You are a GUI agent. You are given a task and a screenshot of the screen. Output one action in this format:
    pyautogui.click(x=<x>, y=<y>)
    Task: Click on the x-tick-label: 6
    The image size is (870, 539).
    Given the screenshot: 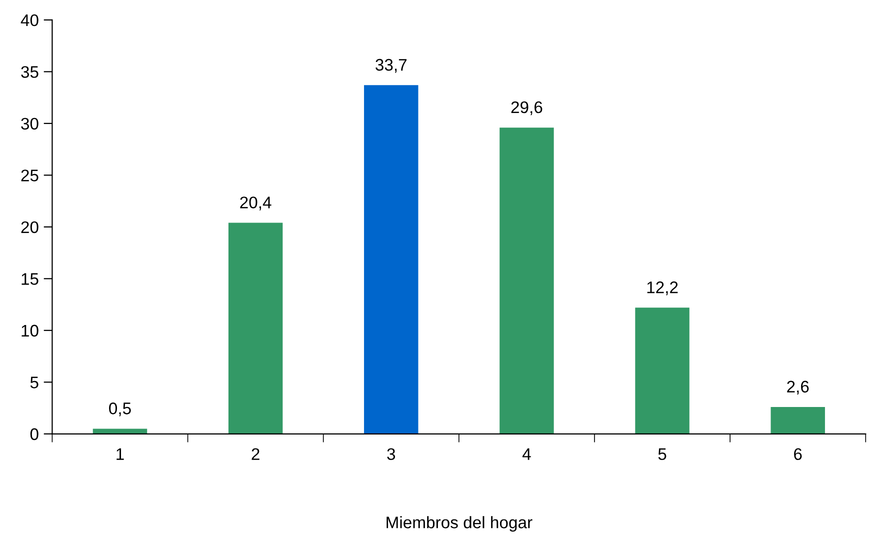 What is the action you would take?
    pyautogui.click(x=798, y=454)
    